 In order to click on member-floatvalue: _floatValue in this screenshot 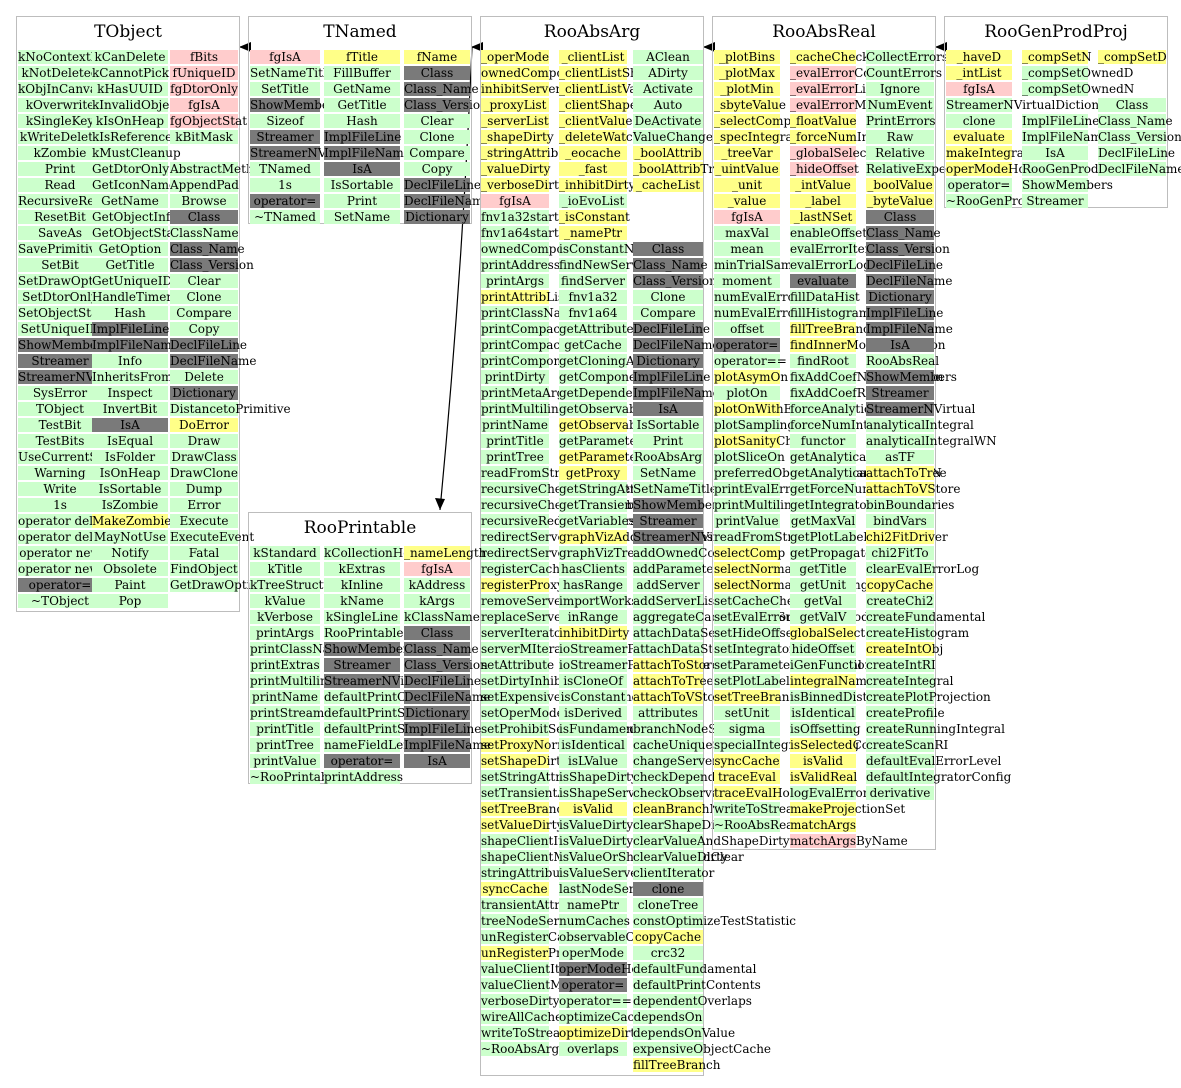, I will do `click(823, 121)`.